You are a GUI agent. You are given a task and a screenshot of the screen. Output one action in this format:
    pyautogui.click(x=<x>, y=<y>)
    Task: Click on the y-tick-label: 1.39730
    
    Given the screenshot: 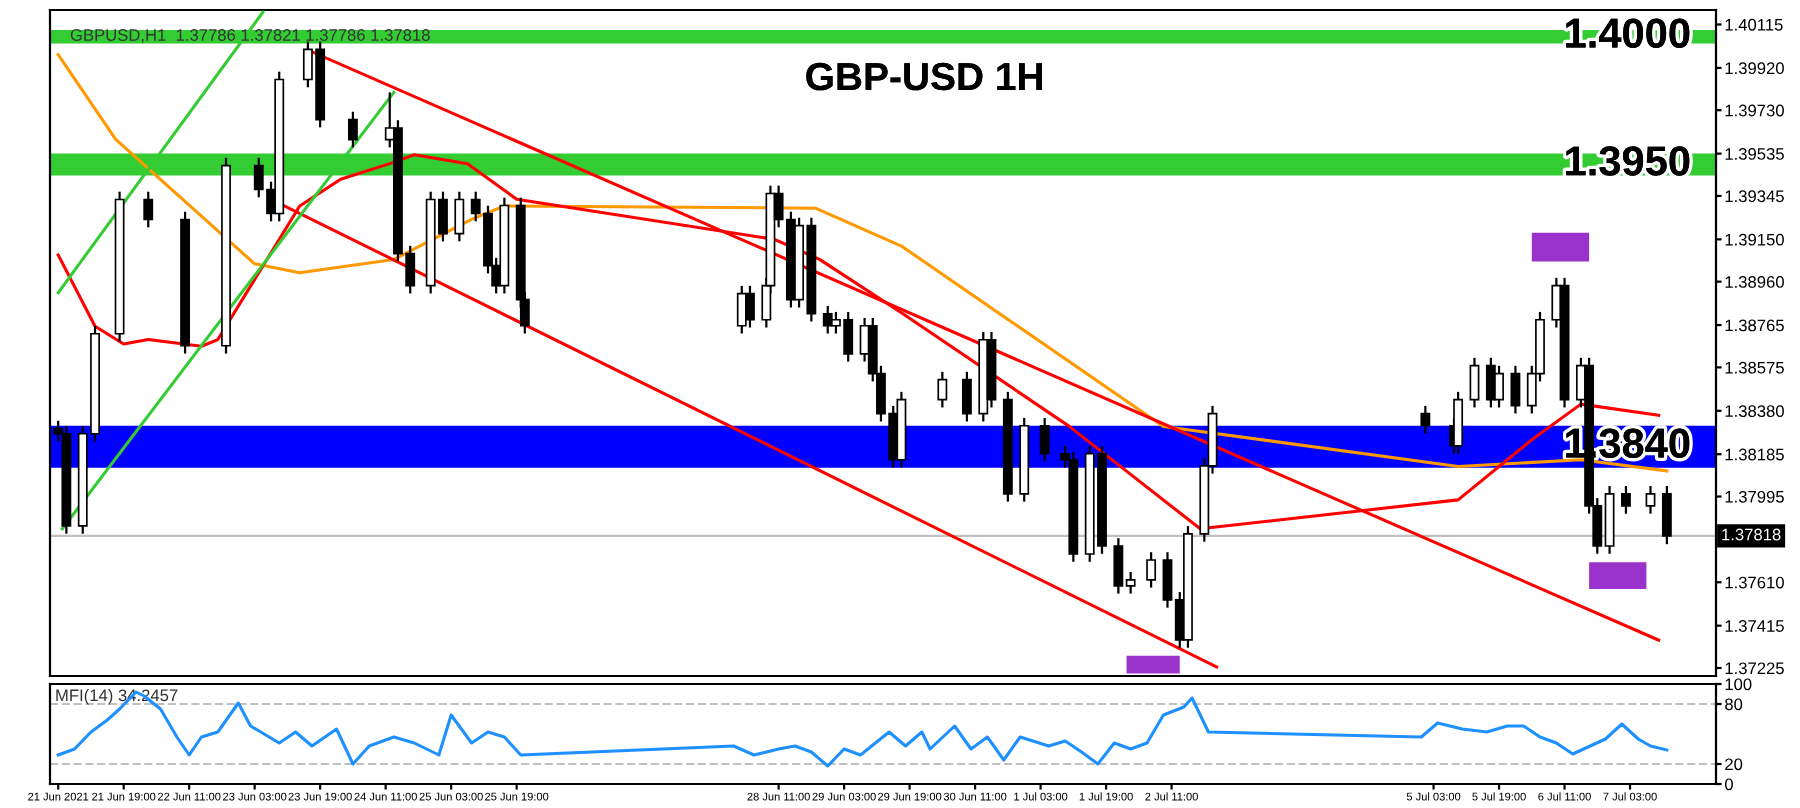 What is the action you would take?
    pyautogui.click(x=1754, y=110)
    